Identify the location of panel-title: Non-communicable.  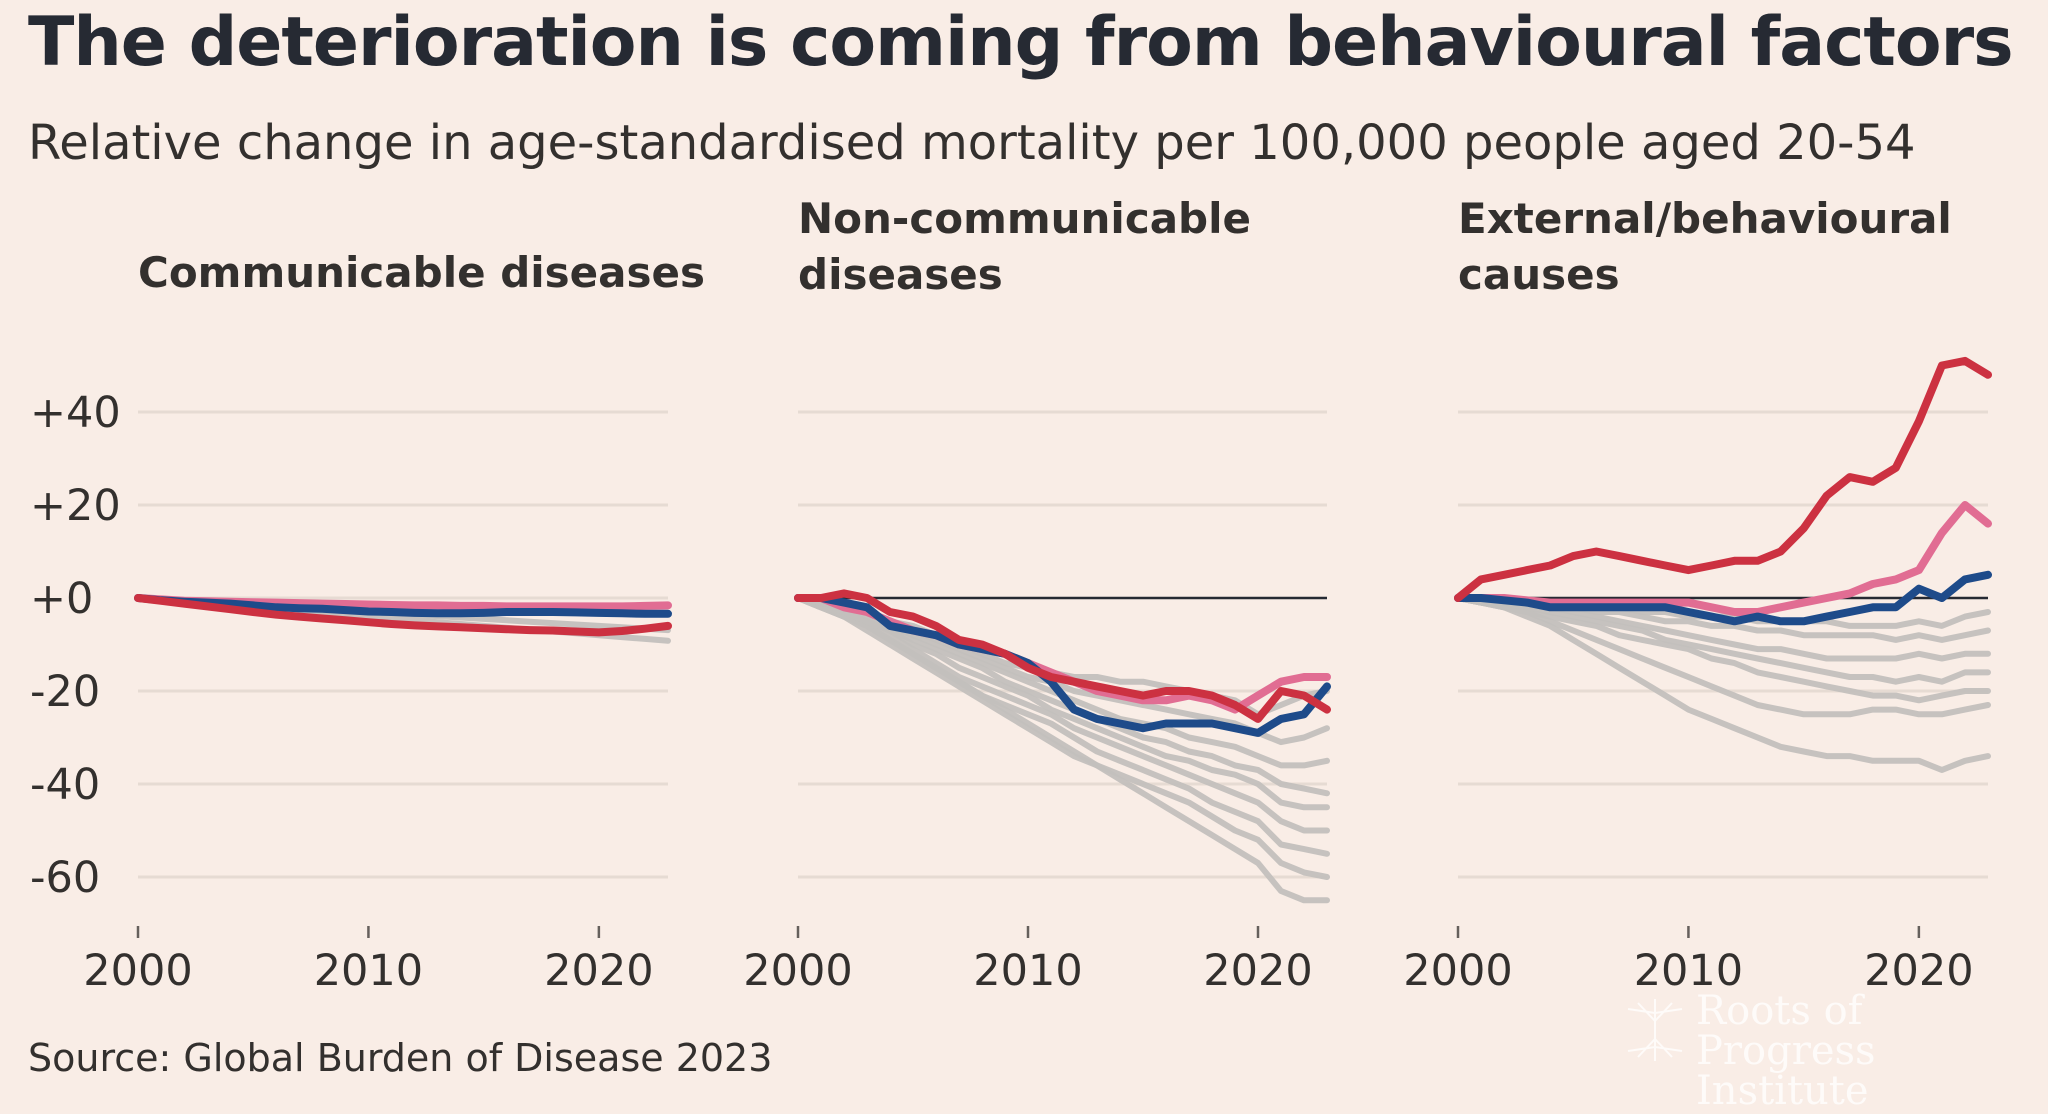
(1024, 218).